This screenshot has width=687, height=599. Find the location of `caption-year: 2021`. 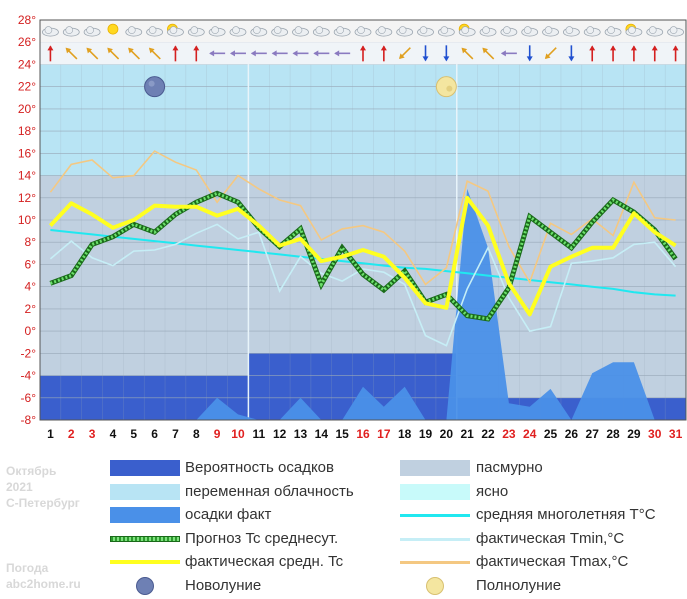

caption-year: 2021 is located at coordinates (19, 487).